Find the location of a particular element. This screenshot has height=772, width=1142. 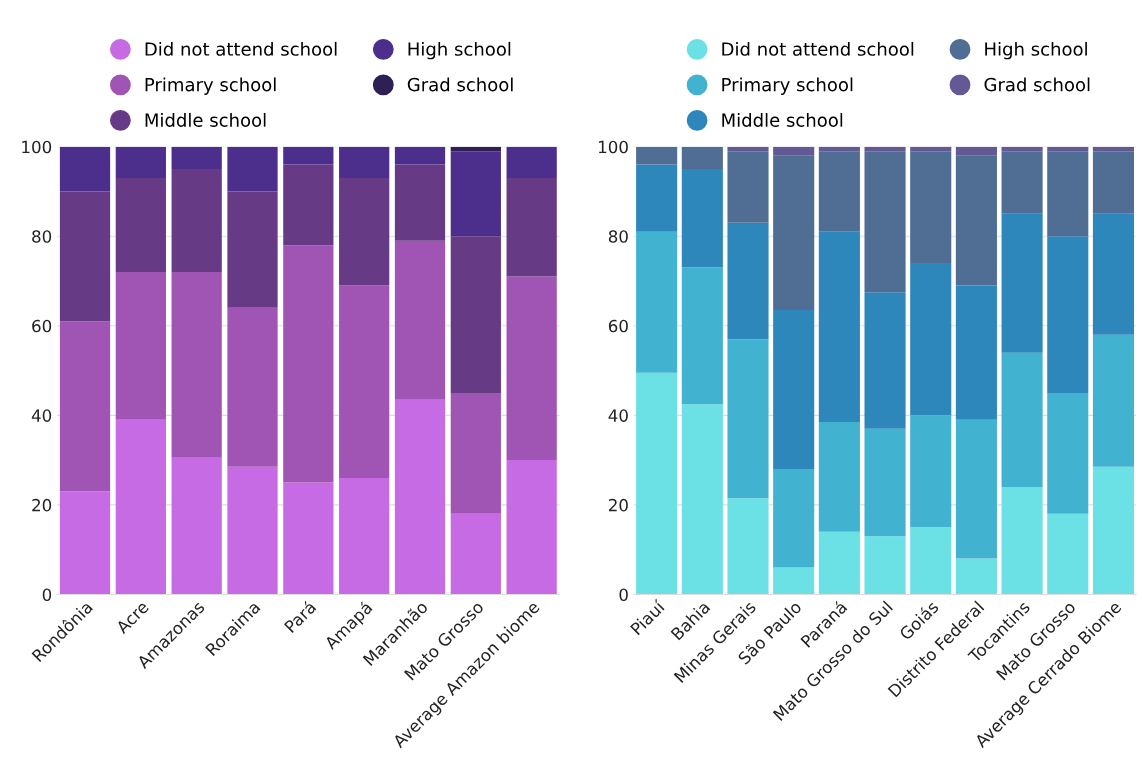

legend-label: Did not attend school is located at coordinates (818, 48).